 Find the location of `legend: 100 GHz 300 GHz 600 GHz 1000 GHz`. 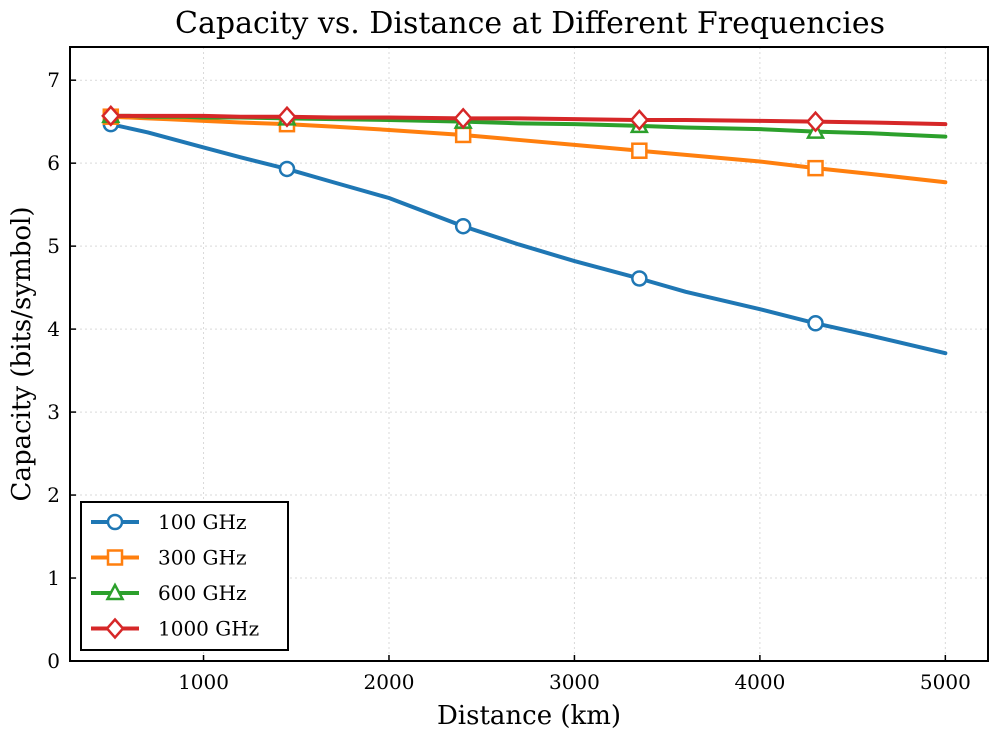

legend: 100 GHz 300 GHz 600 GHz 1000 GHz is located at coordinates (184, 576).